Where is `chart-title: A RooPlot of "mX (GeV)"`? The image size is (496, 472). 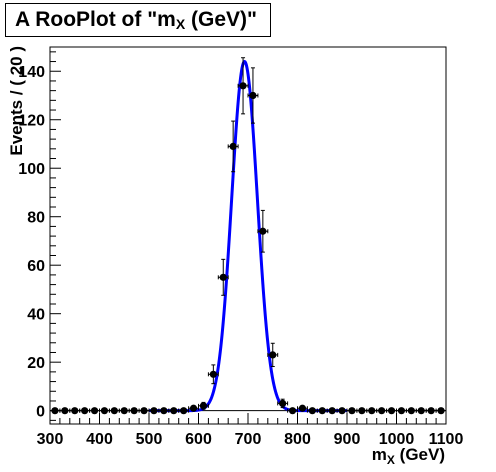 chart-title: A RooPlot of "mX (GeV)" is located at coordinates (138, 20).